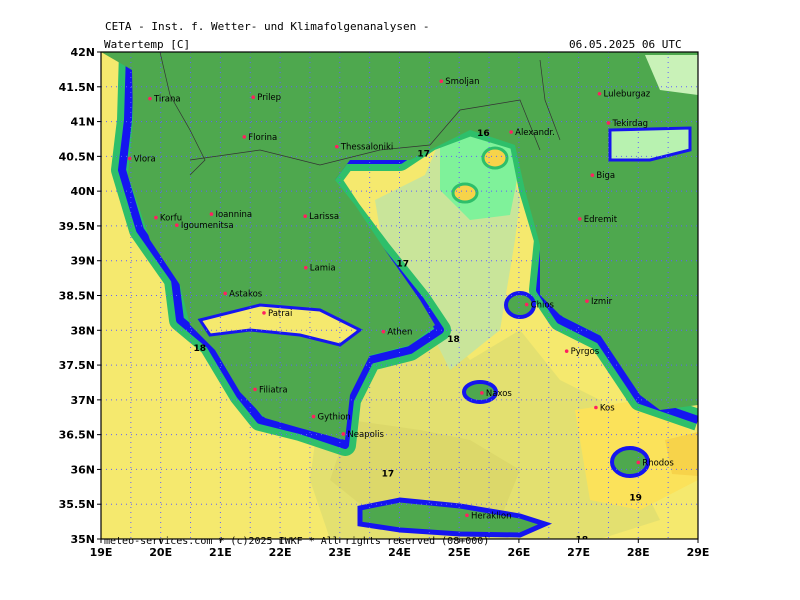 The width and height of the screenshot is (800, 600). I want to click on isotherm-label: 19, so click(635, 499).